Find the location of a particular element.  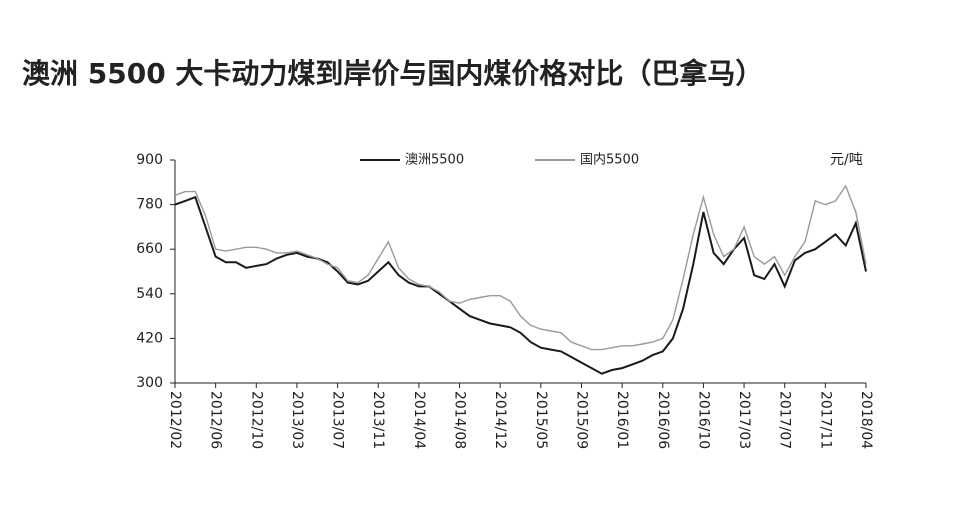

y-unit: 元/吨 is located at coordinates (846, 160).